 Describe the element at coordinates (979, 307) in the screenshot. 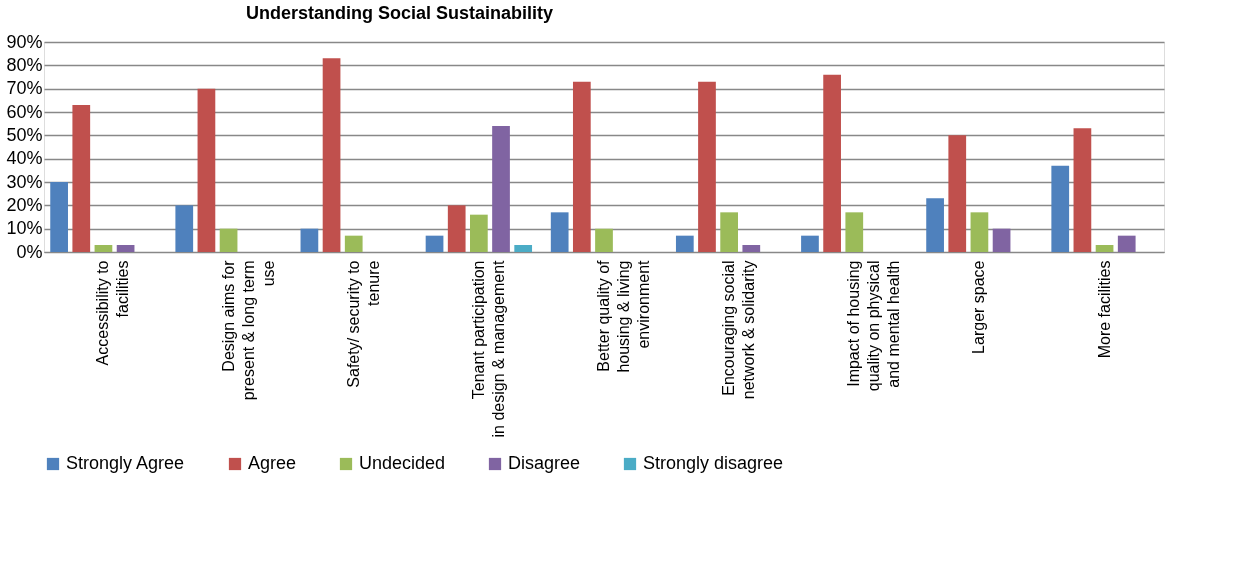

I see `x-tick-label: Larger space` at that location.